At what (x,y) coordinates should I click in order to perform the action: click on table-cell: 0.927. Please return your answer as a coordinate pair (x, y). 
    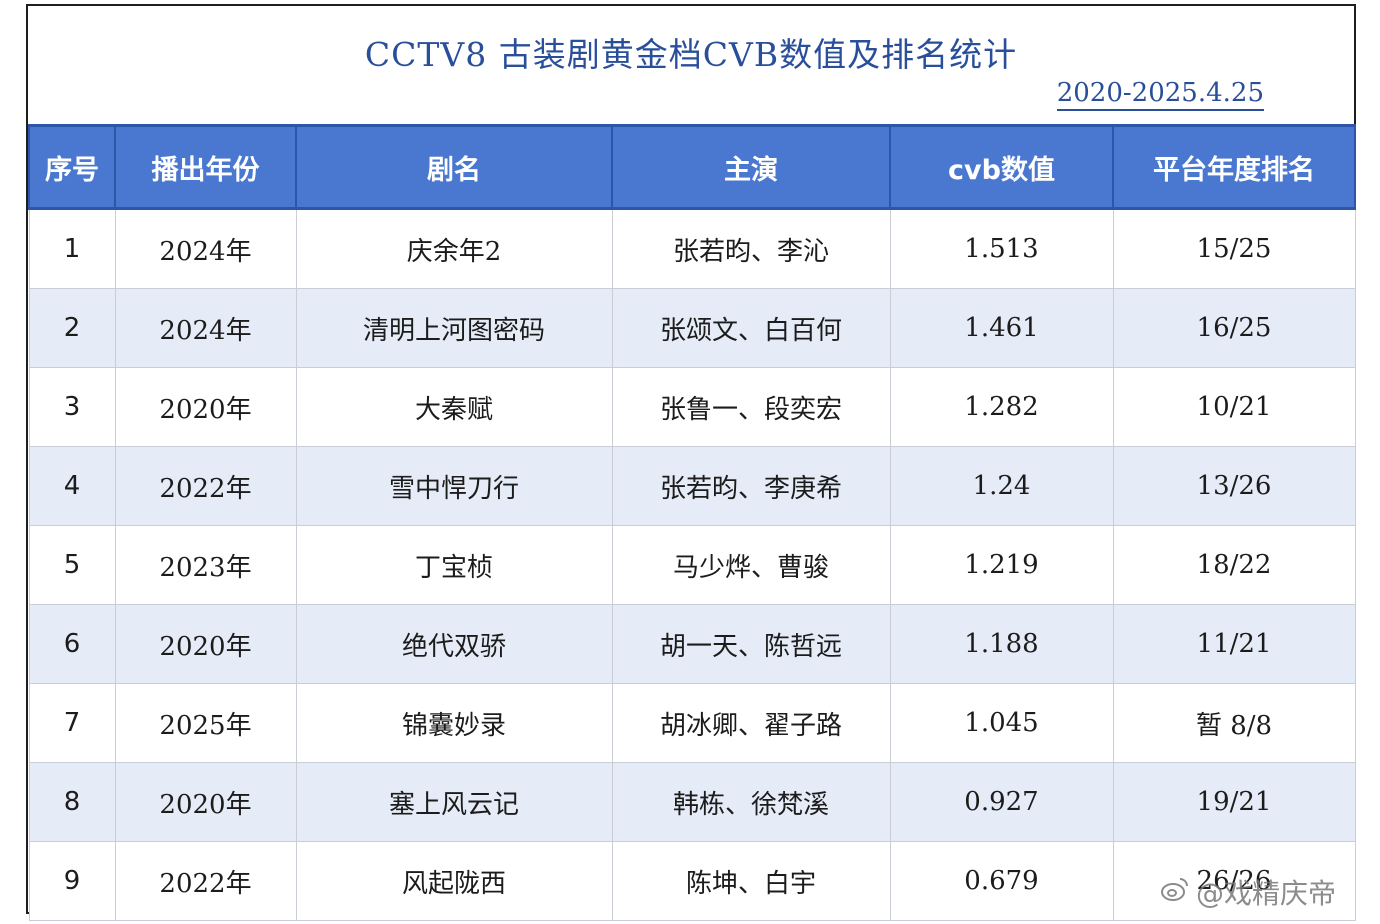
    Looking at the image, I should click on (1001, 802).